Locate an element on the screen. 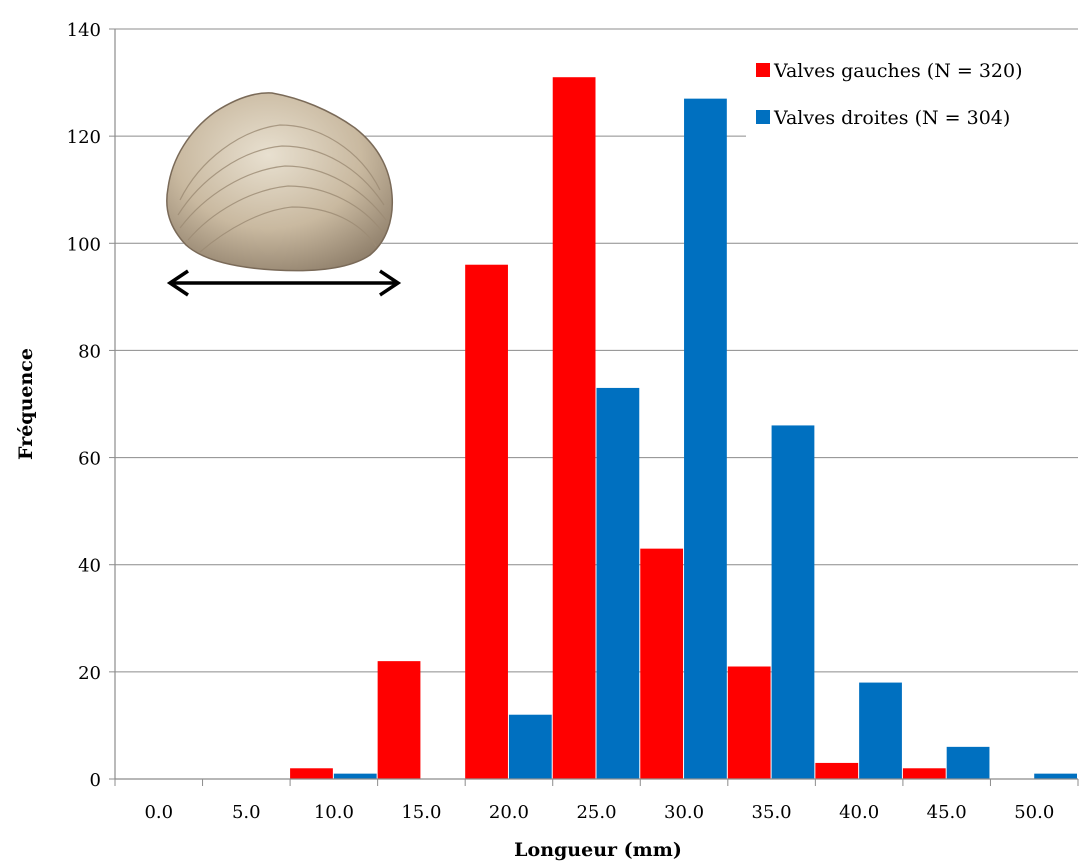 This screenshot has height=865, width=1085. x-tick-label: 50.0 is located at coordinates (1034, 812).